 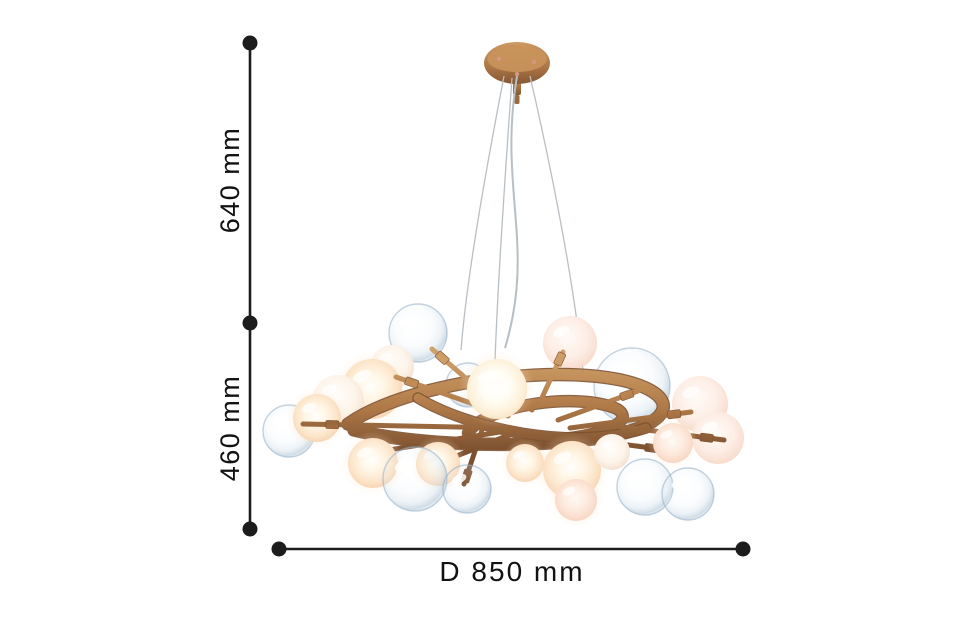 I want to click on dimension-dot-middle, so click(x=250, y=323).